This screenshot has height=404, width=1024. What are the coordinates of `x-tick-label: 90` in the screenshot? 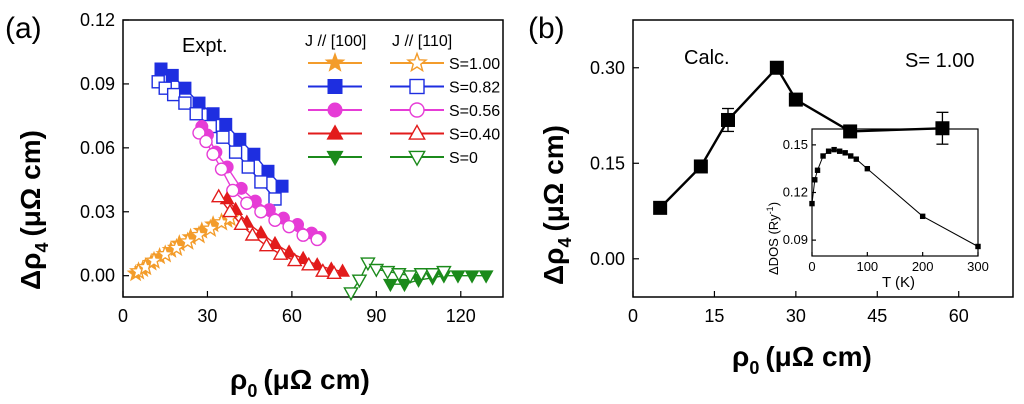 It's located at (376, 316).